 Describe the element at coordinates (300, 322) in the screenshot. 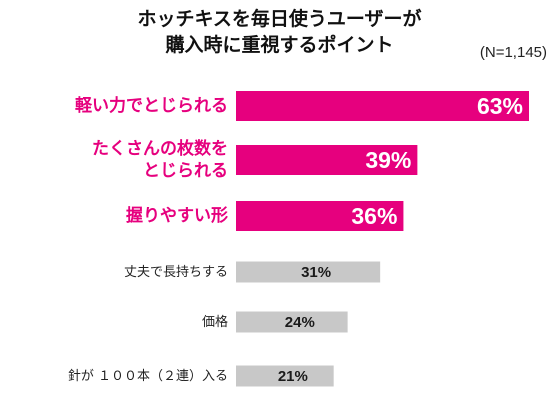

I see `bar-value-label-5: 24%` at that location.